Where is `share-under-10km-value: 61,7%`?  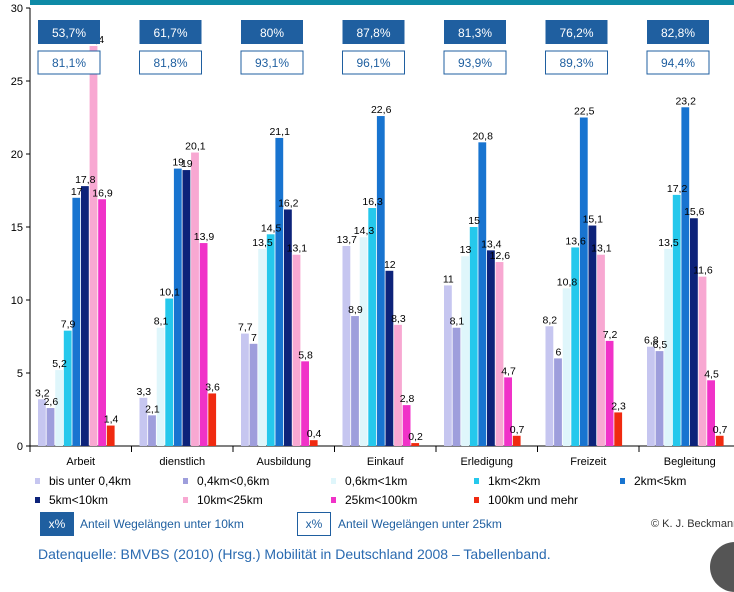 share-under-10km-value: 61,7% is located at coordinates (170, 33).